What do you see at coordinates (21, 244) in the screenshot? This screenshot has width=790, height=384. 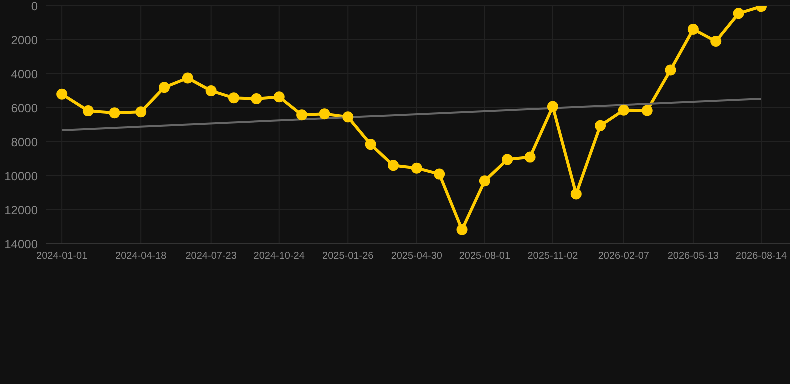 I see `y-tick-label: 14000` at bounding box center [21, 244].